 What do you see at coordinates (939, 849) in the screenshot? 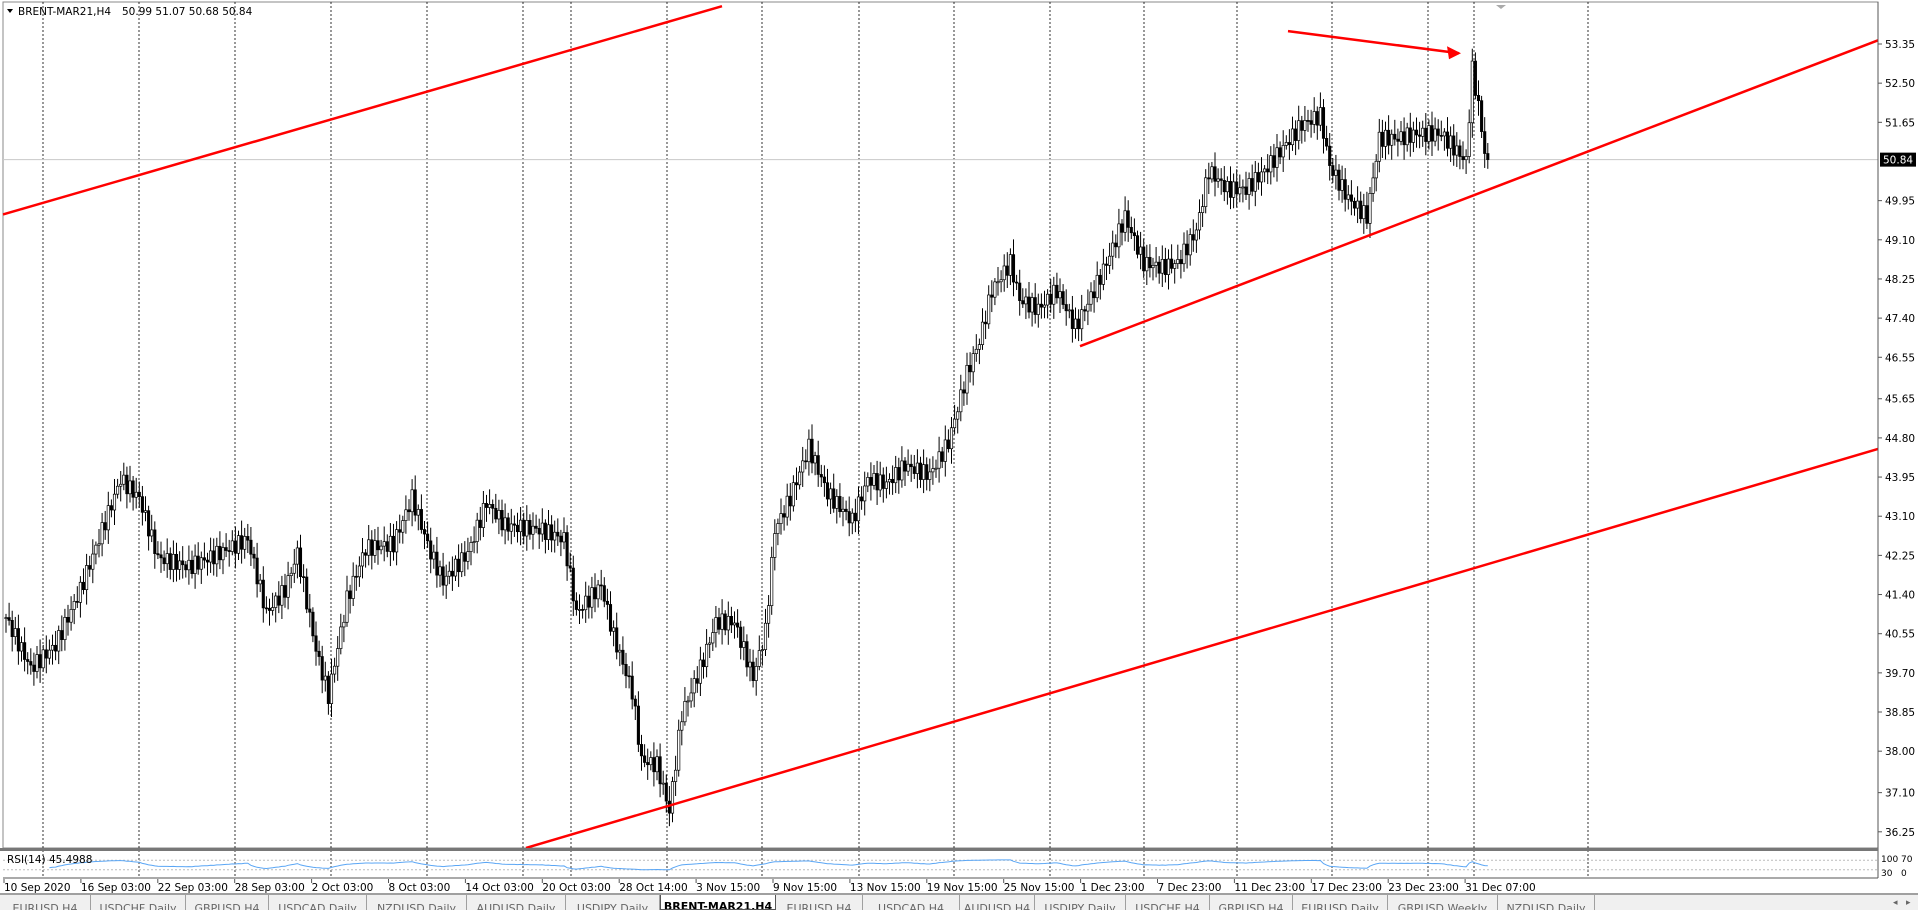
I see `pane-separator` at bounding box center [939, 849].